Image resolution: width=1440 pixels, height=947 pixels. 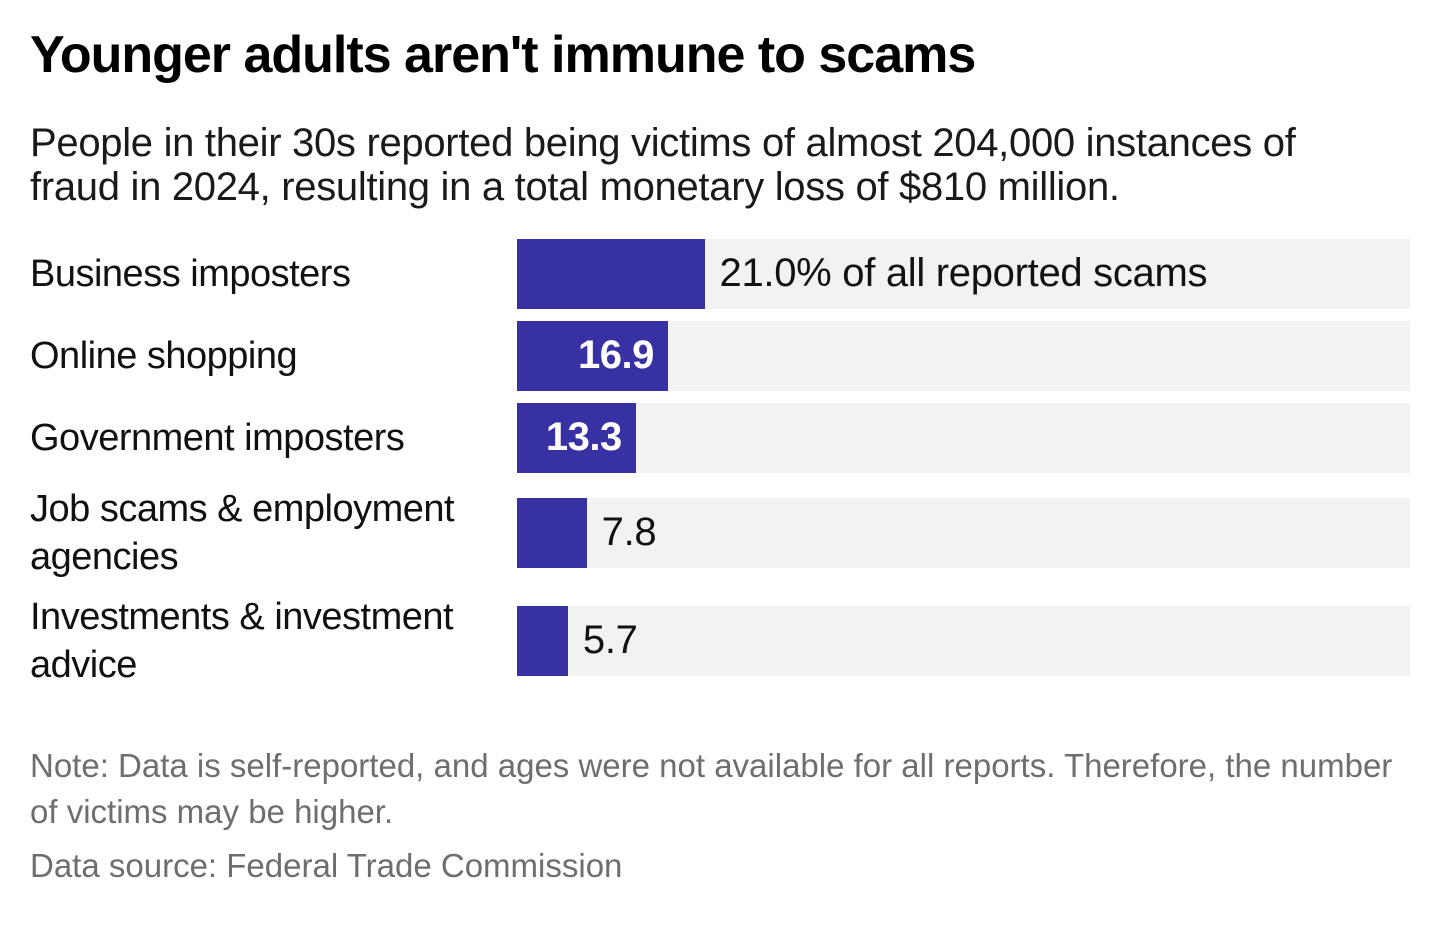 I want to click on bar: 13.3, so click(x=576, y=437).